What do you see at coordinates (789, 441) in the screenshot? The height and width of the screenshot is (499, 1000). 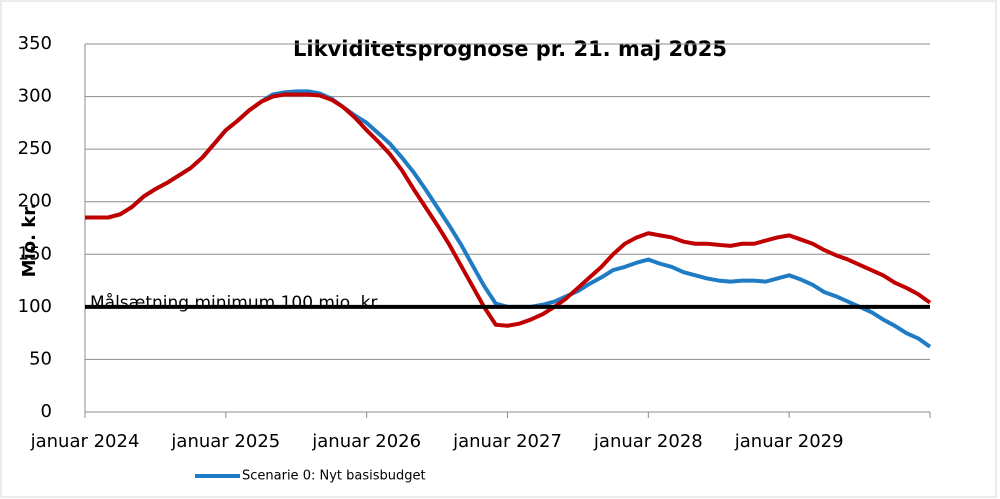 I see `x-tick-label: januar 2029` at bounding box center [789, 441].